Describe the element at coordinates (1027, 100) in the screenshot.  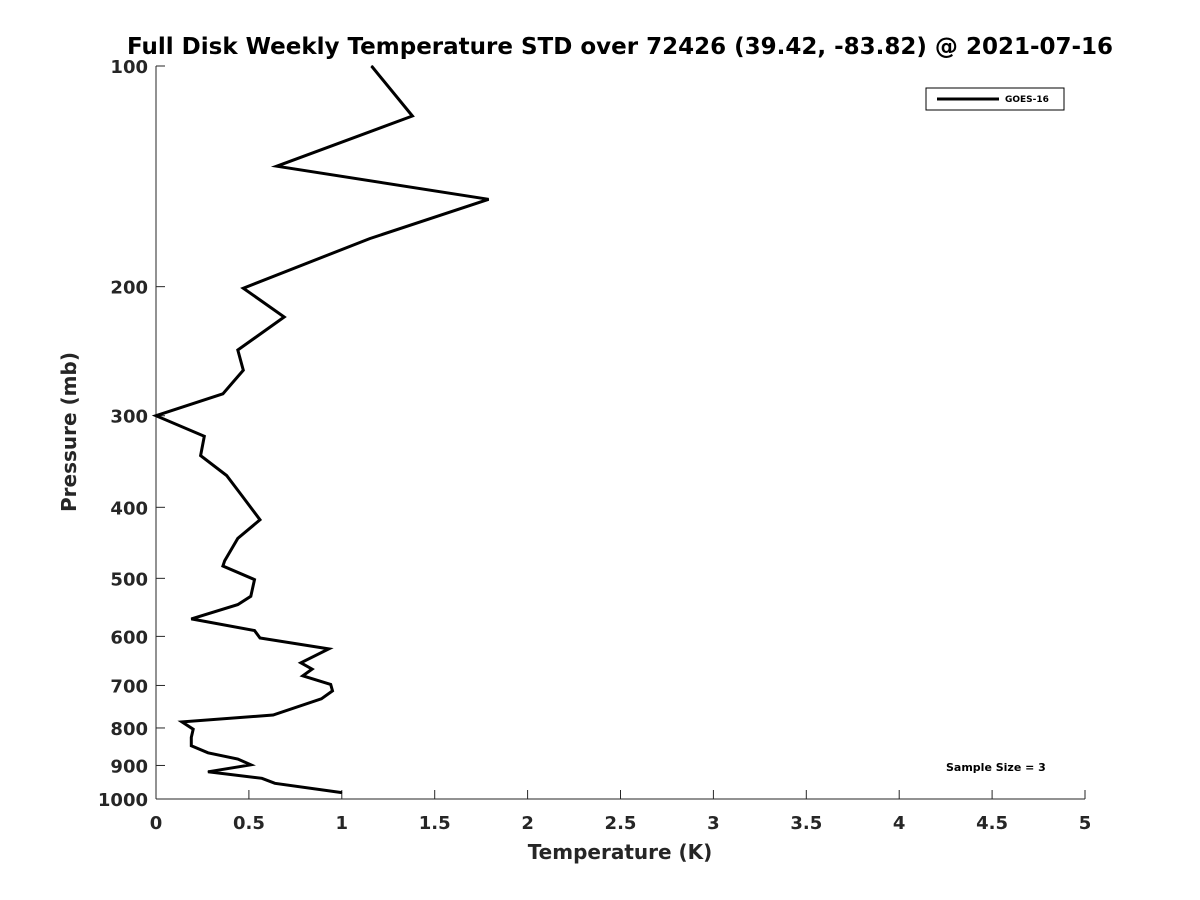
I see `legend-label-goes-16: GOES-16` at that location.